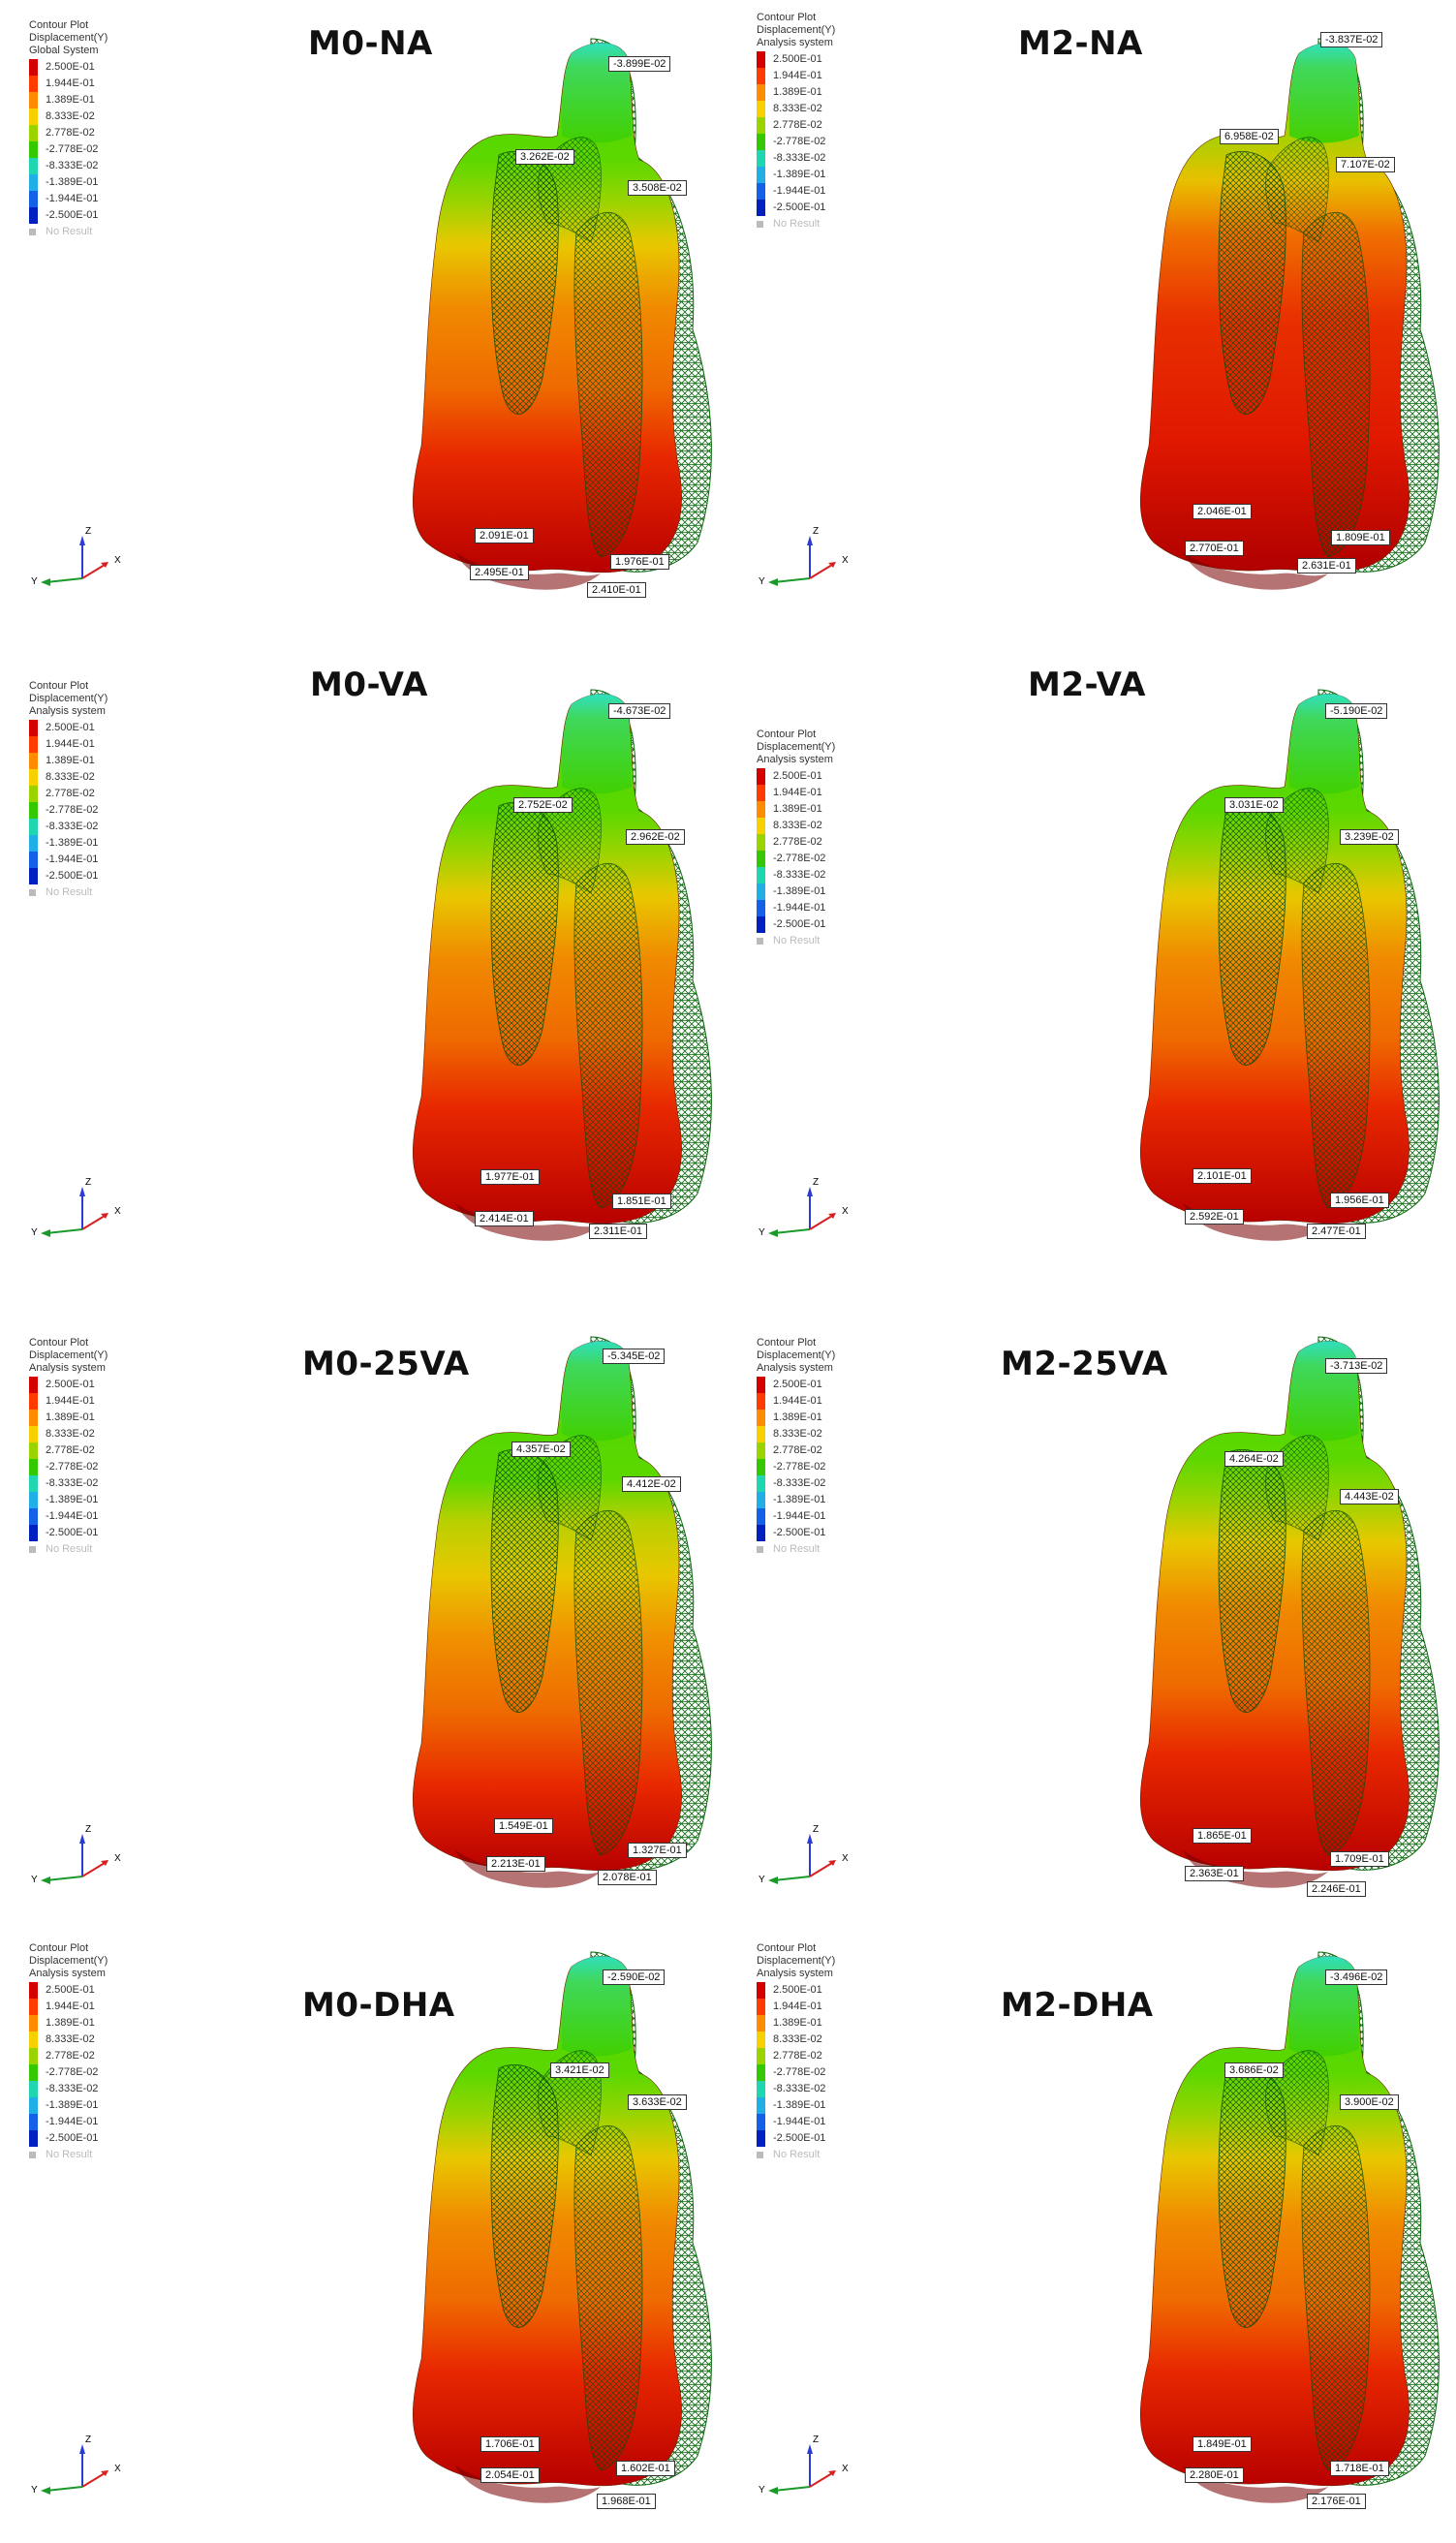  What do you see at coordinates (641, 1201) in the screenshot?
I see `displacement-value-label: 1.851E-01` at bounding box center [641, 1201].